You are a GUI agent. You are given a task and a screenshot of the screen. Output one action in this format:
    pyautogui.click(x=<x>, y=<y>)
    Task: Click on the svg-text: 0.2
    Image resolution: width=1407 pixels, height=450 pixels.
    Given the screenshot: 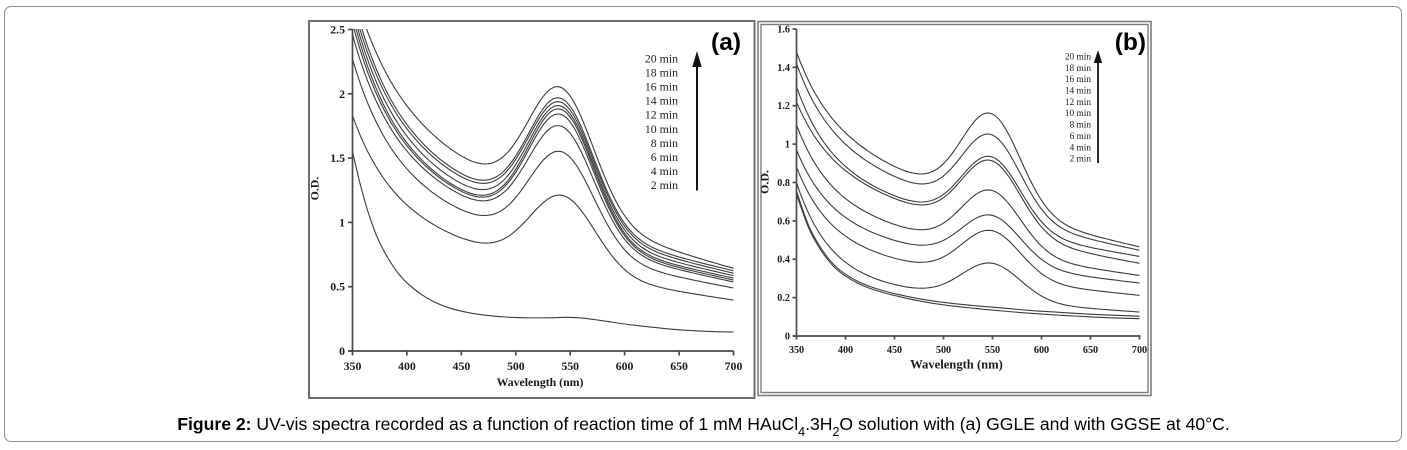 What is the action you would take?
    pyautogui.click(x=783, y=298)
    